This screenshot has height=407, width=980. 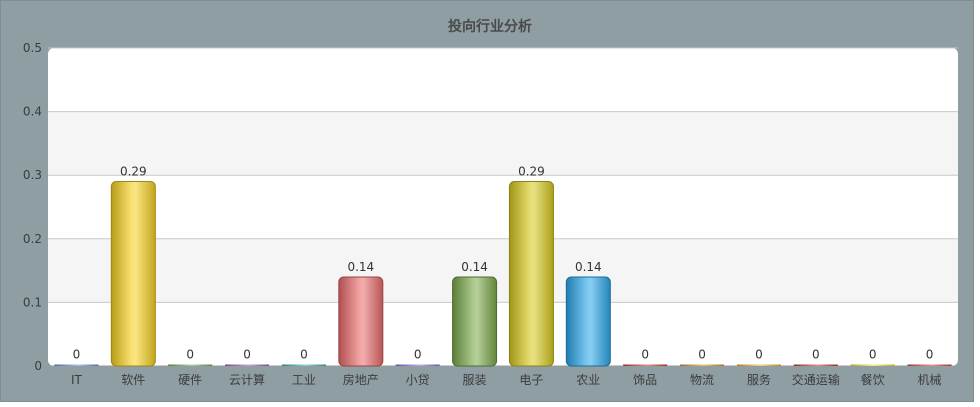 What do you see at coordinates (303, 365) in the screenshot?
I see `bar-工业` at bounding box center [303, 365].